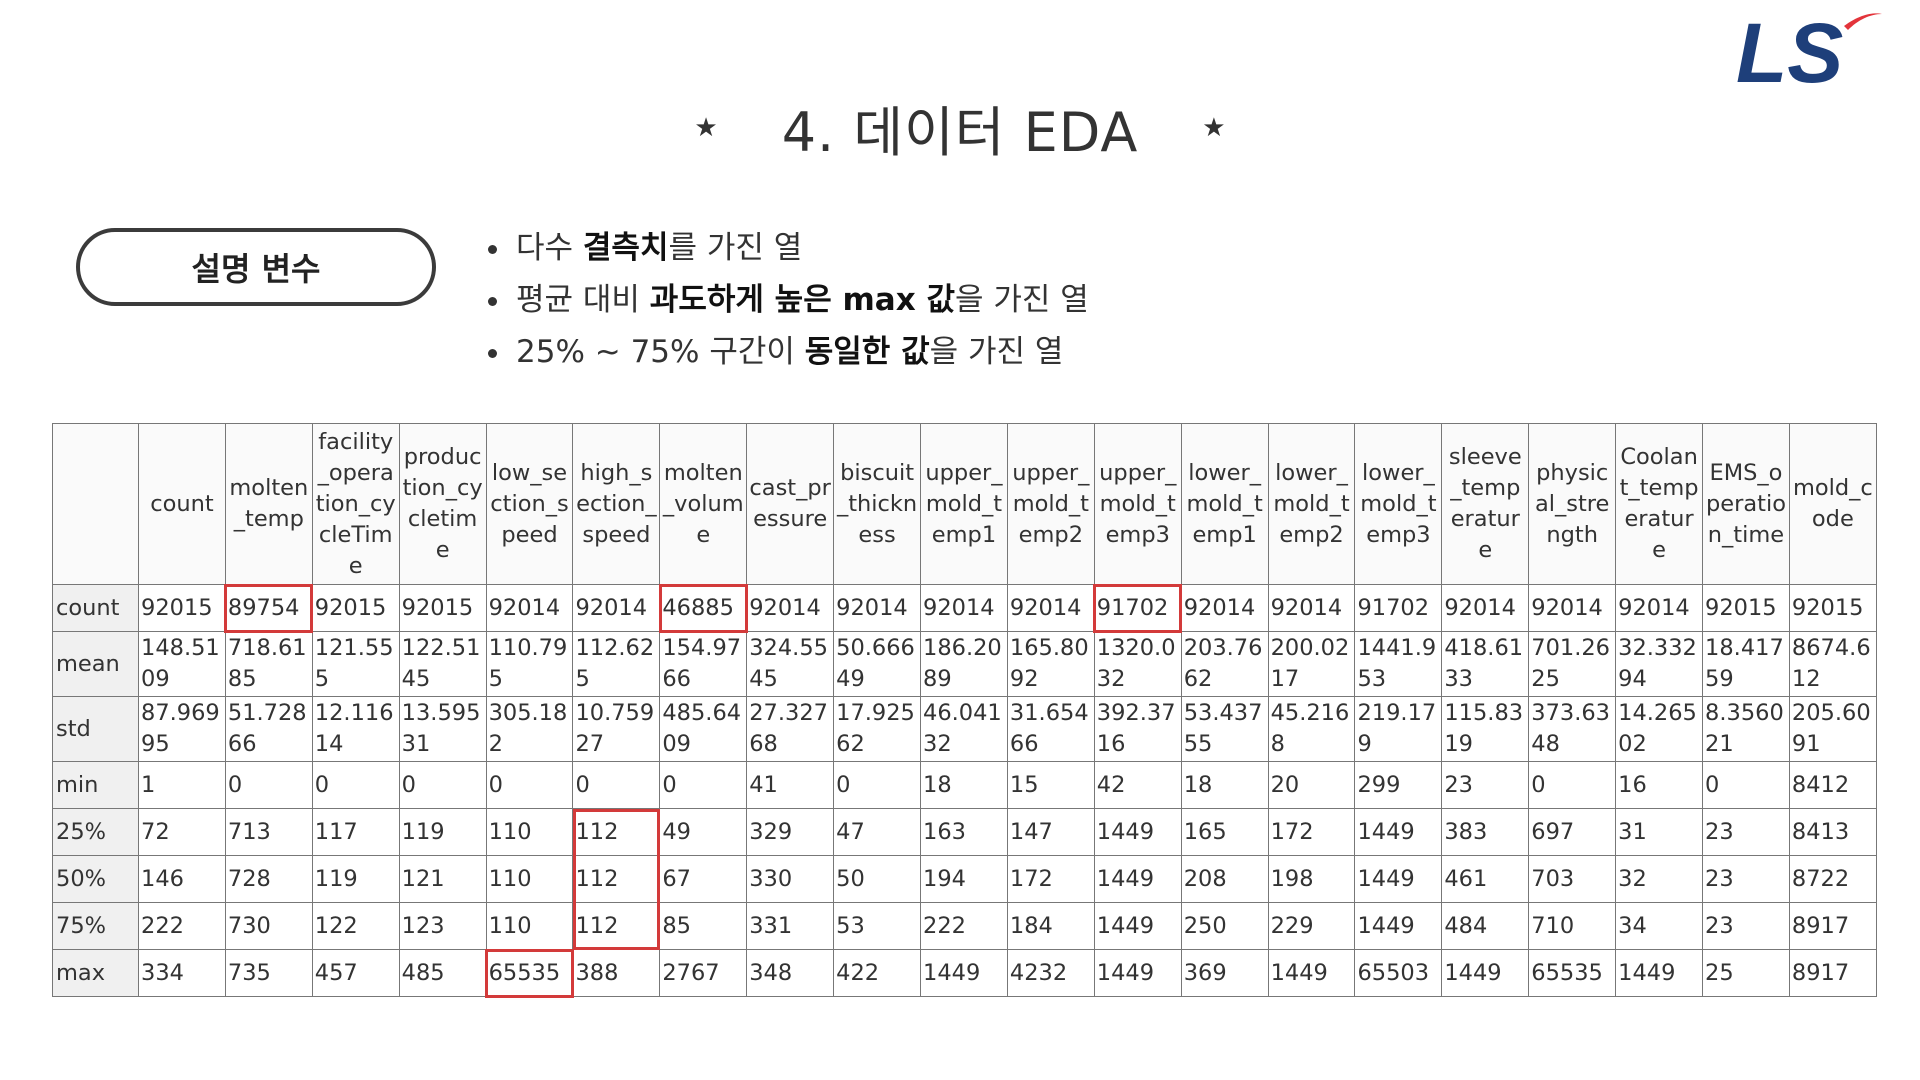  I want to click on table-cell: 41, so click(790, 785).